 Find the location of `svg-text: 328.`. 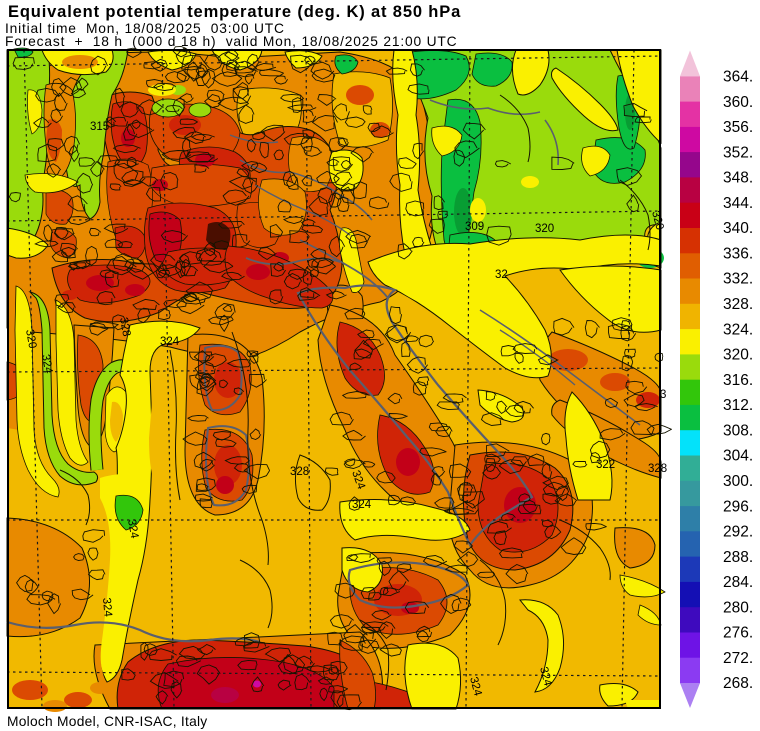

svg-text: 328. is located at coordinates (738, 304).